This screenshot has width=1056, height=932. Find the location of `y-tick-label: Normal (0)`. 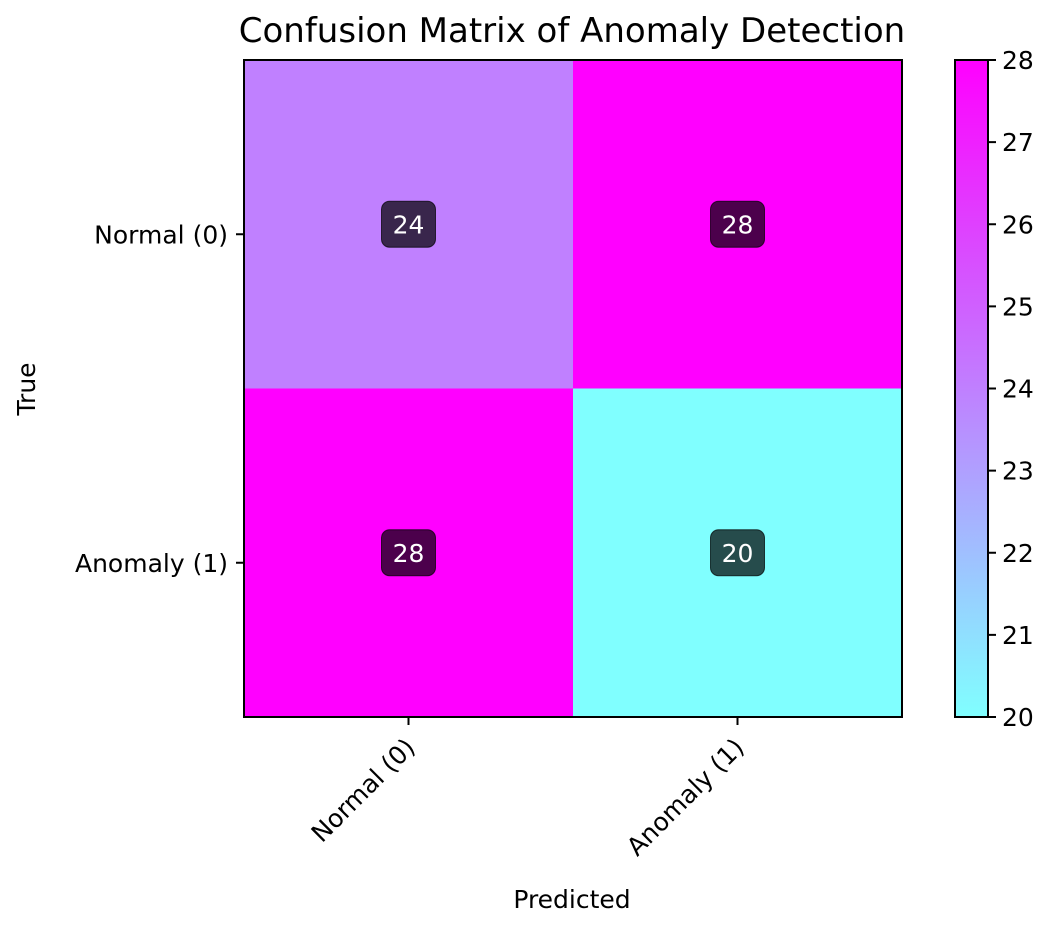

y-tick-label: Normal (0) is located at coordinates (161, 234).